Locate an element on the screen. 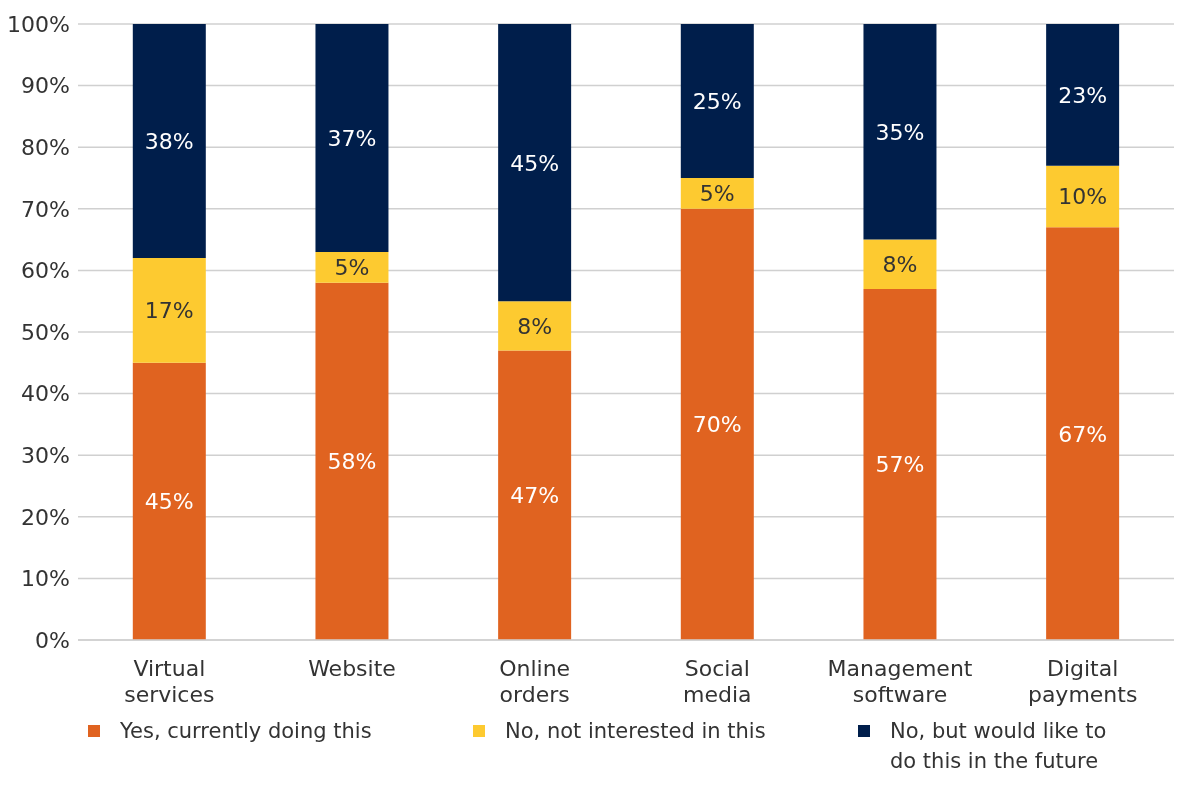 The width and height of the screenshot is (1188, 789). y-tick-label: 80% is located at coordinates (45, 148).